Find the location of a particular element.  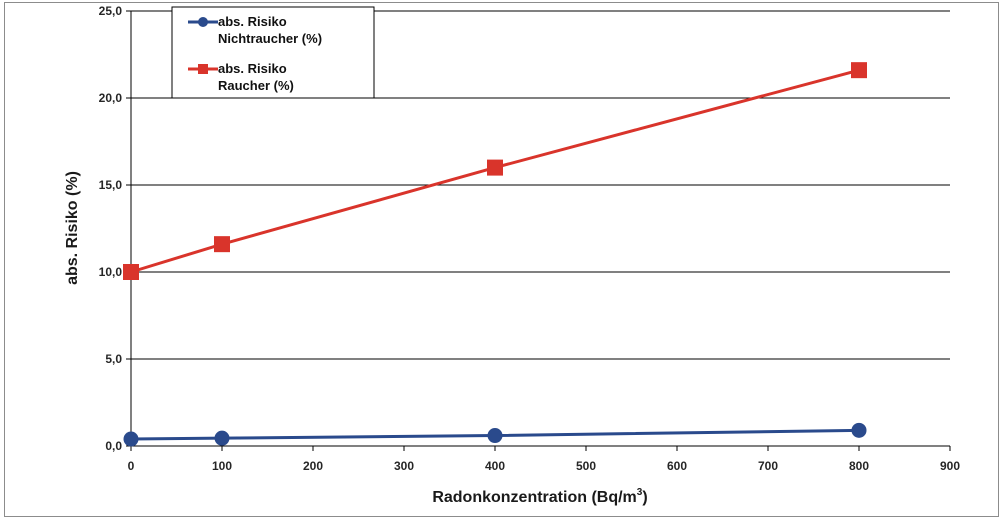

legend-label-raucher-line1: abs. Risiko is located at coordinates (252, 68).